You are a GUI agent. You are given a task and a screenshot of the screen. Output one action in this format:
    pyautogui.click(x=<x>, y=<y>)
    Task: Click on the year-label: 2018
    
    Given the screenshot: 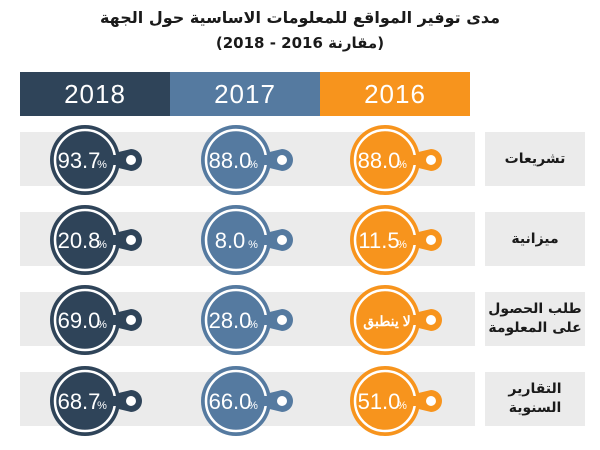 What is the action you would take?
    pyautogui.click(x=95, y=93)
    